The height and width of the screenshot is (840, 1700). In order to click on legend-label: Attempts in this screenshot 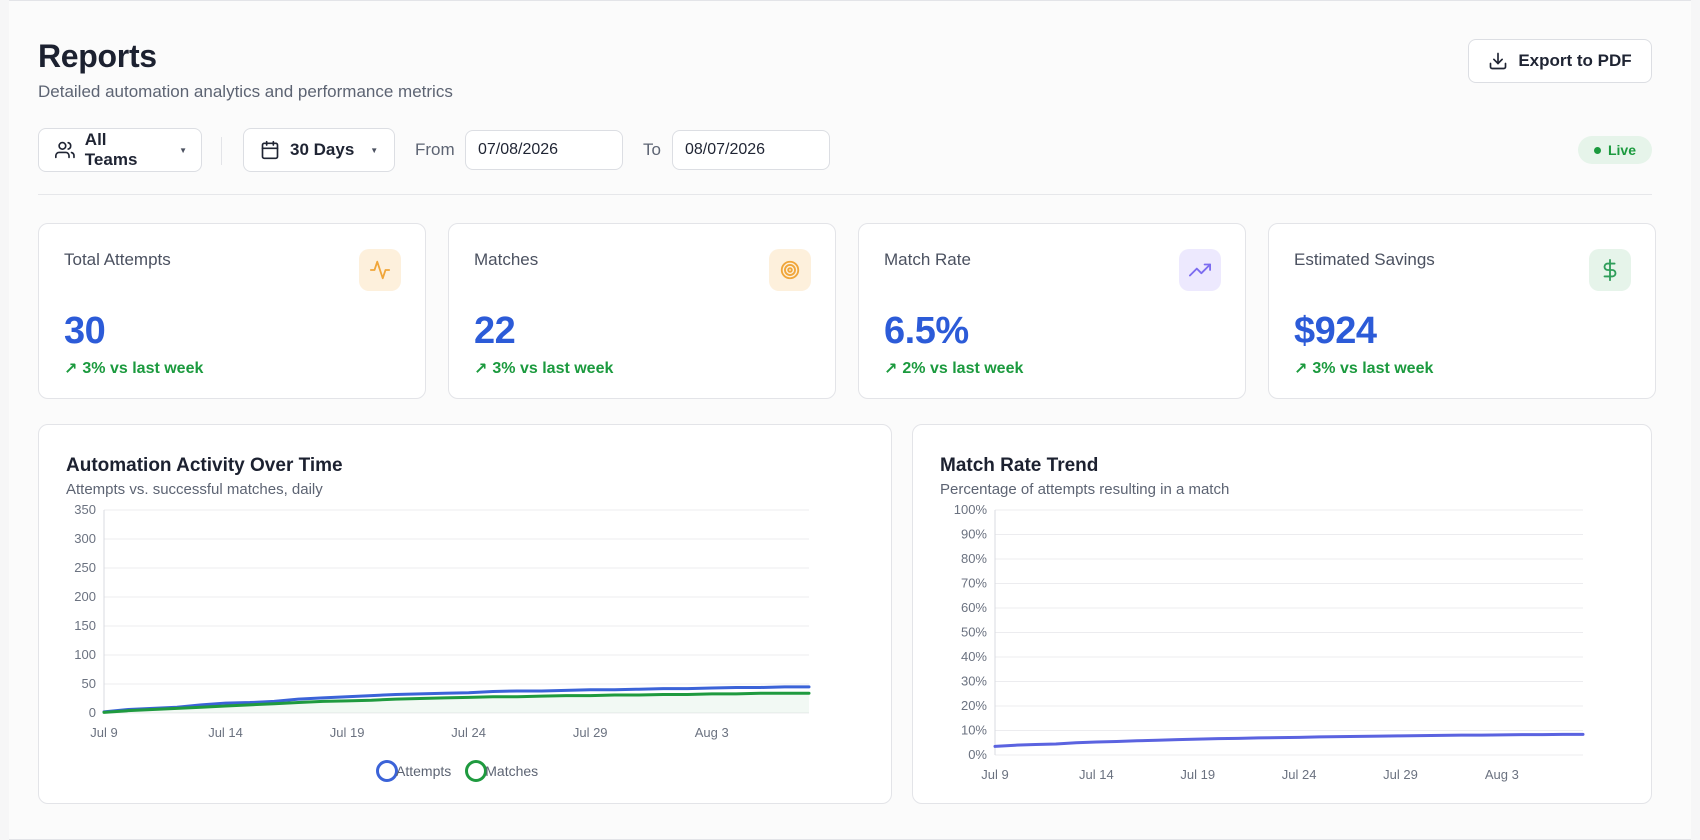, I will do `click(424, 771)`.